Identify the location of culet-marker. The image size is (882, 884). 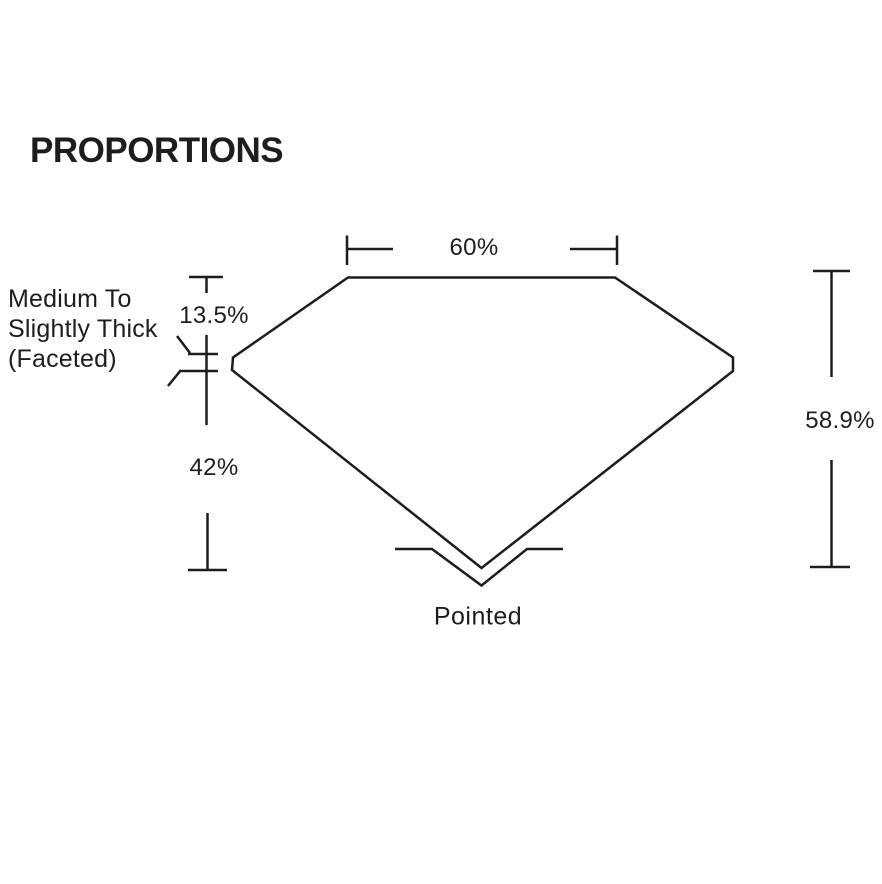
(479, 567).